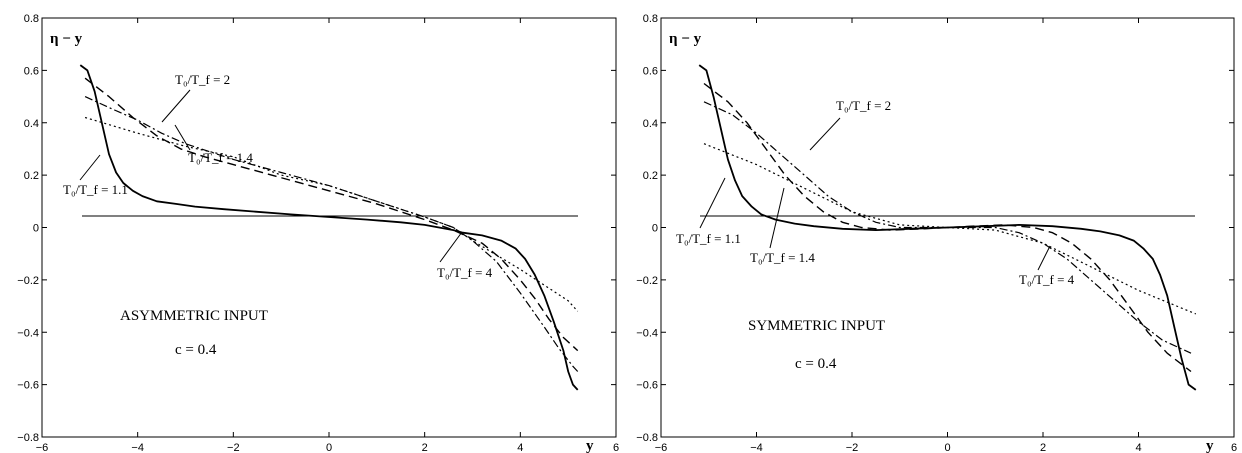  I want to click on right-arrow-t2, so click(825, 134).